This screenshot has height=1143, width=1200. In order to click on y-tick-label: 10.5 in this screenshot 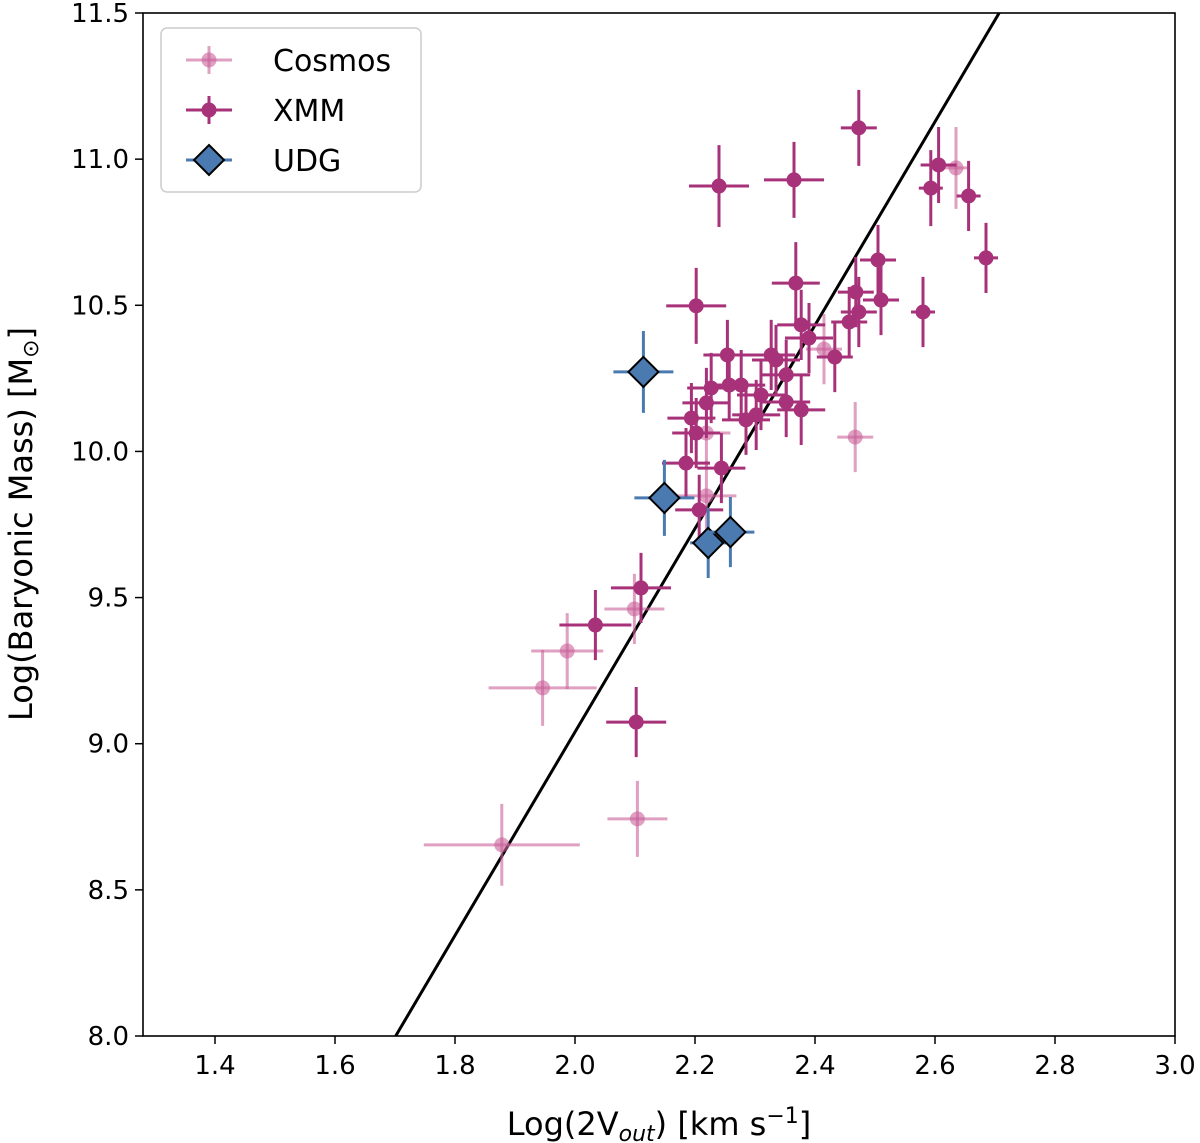, I will do `click(100, 306)`.